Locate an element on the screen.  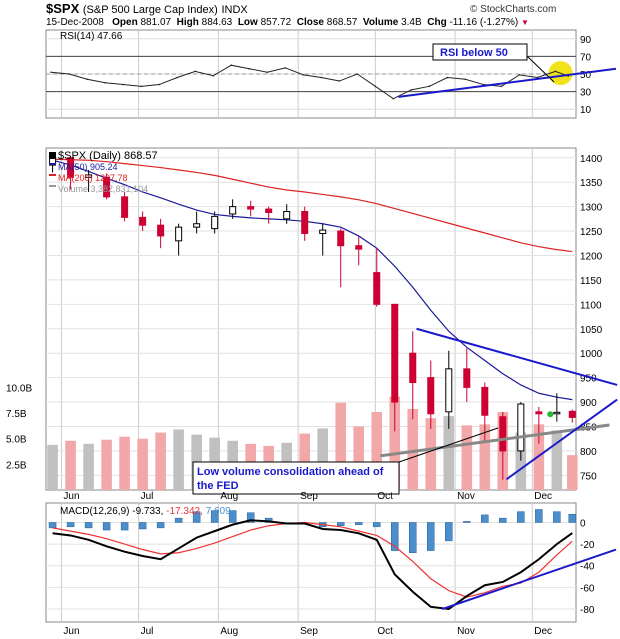
macd-tick-label: 0 is located at coordinates (583, 523).